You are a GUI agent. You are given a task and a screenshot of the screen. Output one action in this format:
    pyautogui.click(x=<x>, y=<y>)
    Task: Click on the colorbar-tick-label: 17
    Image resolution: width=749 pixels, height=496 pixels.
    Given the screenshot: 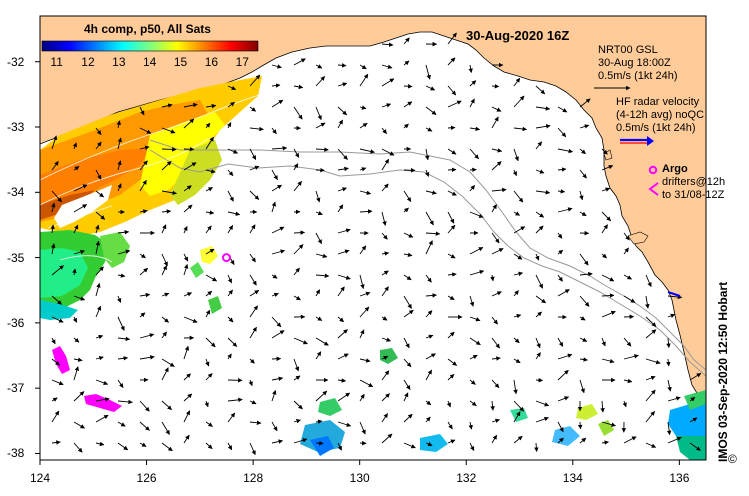 What is the action you would take?
    pyautogui.click(x=242, y=62)
    